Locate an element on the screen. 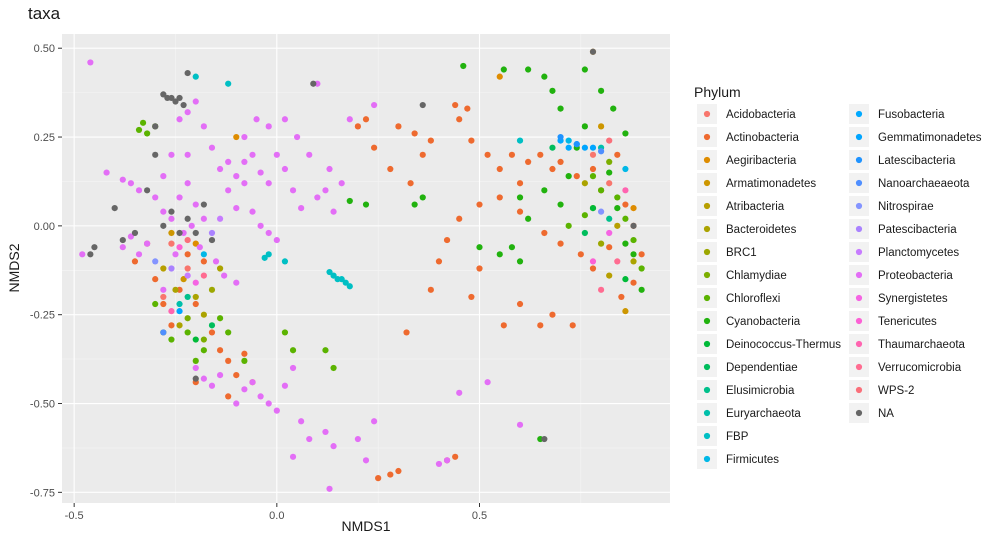 The image size is (1000, 544). legend-label: Armatimonadetes is located at coordinates (771, 184).